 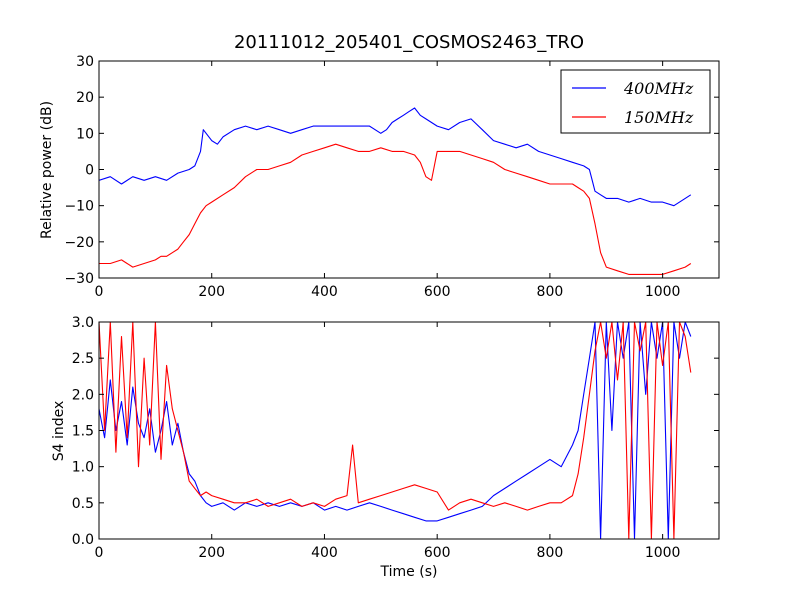 I want to click on power-y-tick-label: −10, so click(x=79, y=207).